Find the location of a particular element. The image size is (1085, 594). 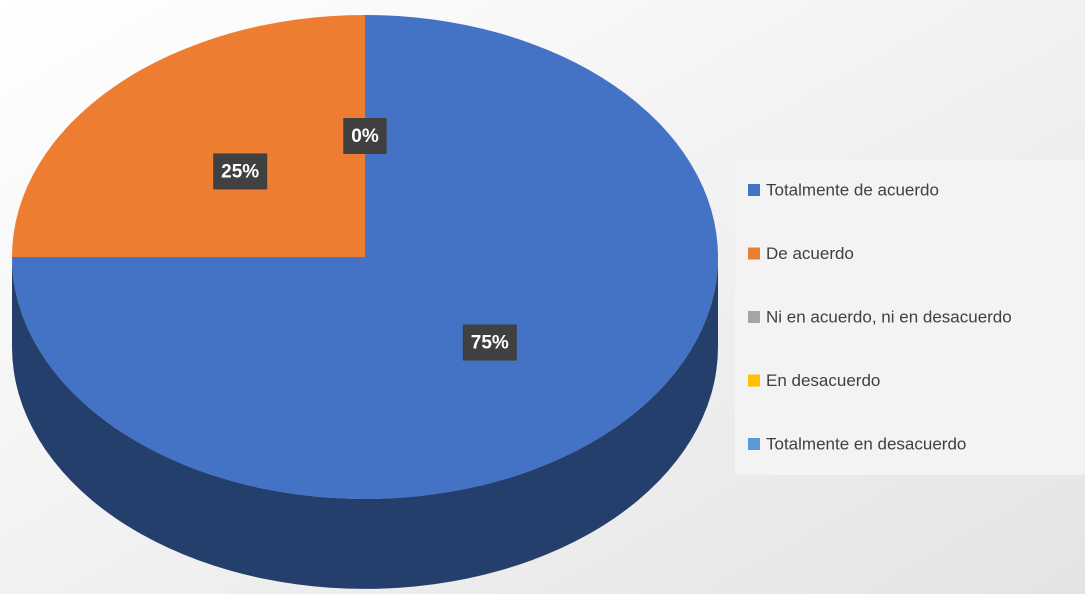

value-label: 0% is located at coordinates (365, 136).